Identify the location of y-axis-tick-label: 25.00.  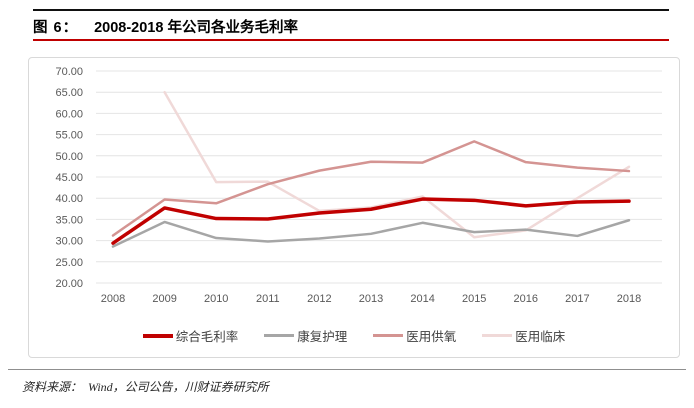
(69, 263).